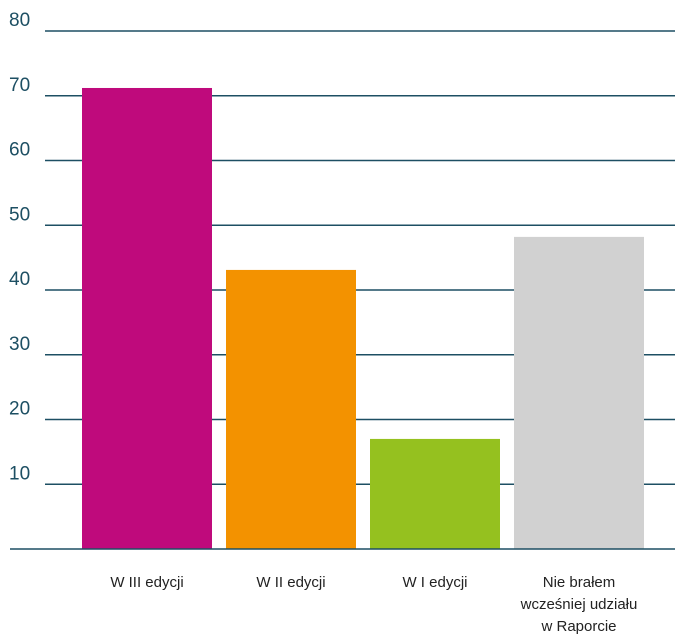 This screenshot has height=644, width=675. I want to click on y-axis-tick-labels: 10 20 30 40 50 60 70 80, so click(19, 247).